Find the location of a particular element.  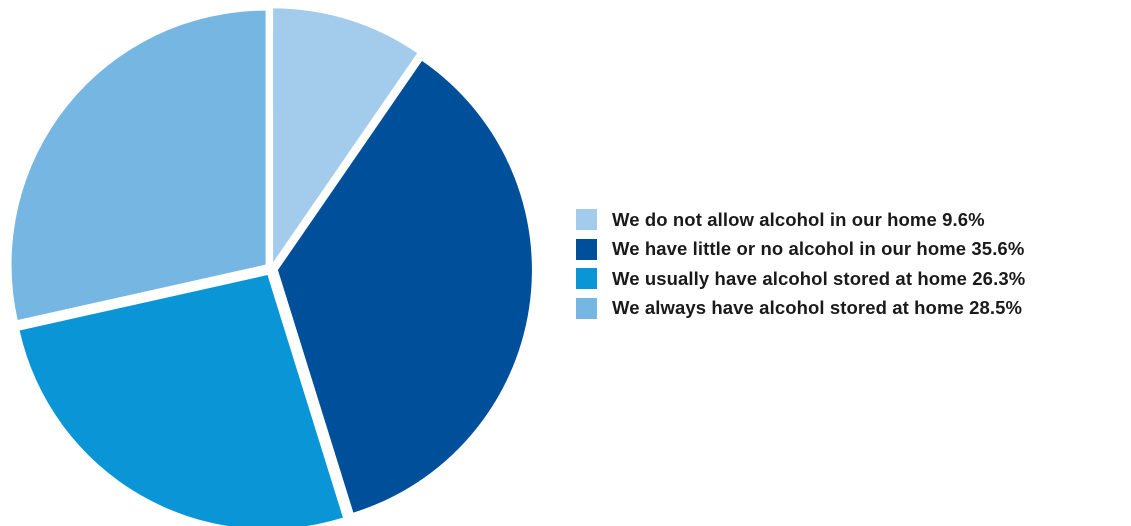

legend-item-do-not-allow: We do not allow alcohol in our home 9.6% is located at coordinates (800, 220).